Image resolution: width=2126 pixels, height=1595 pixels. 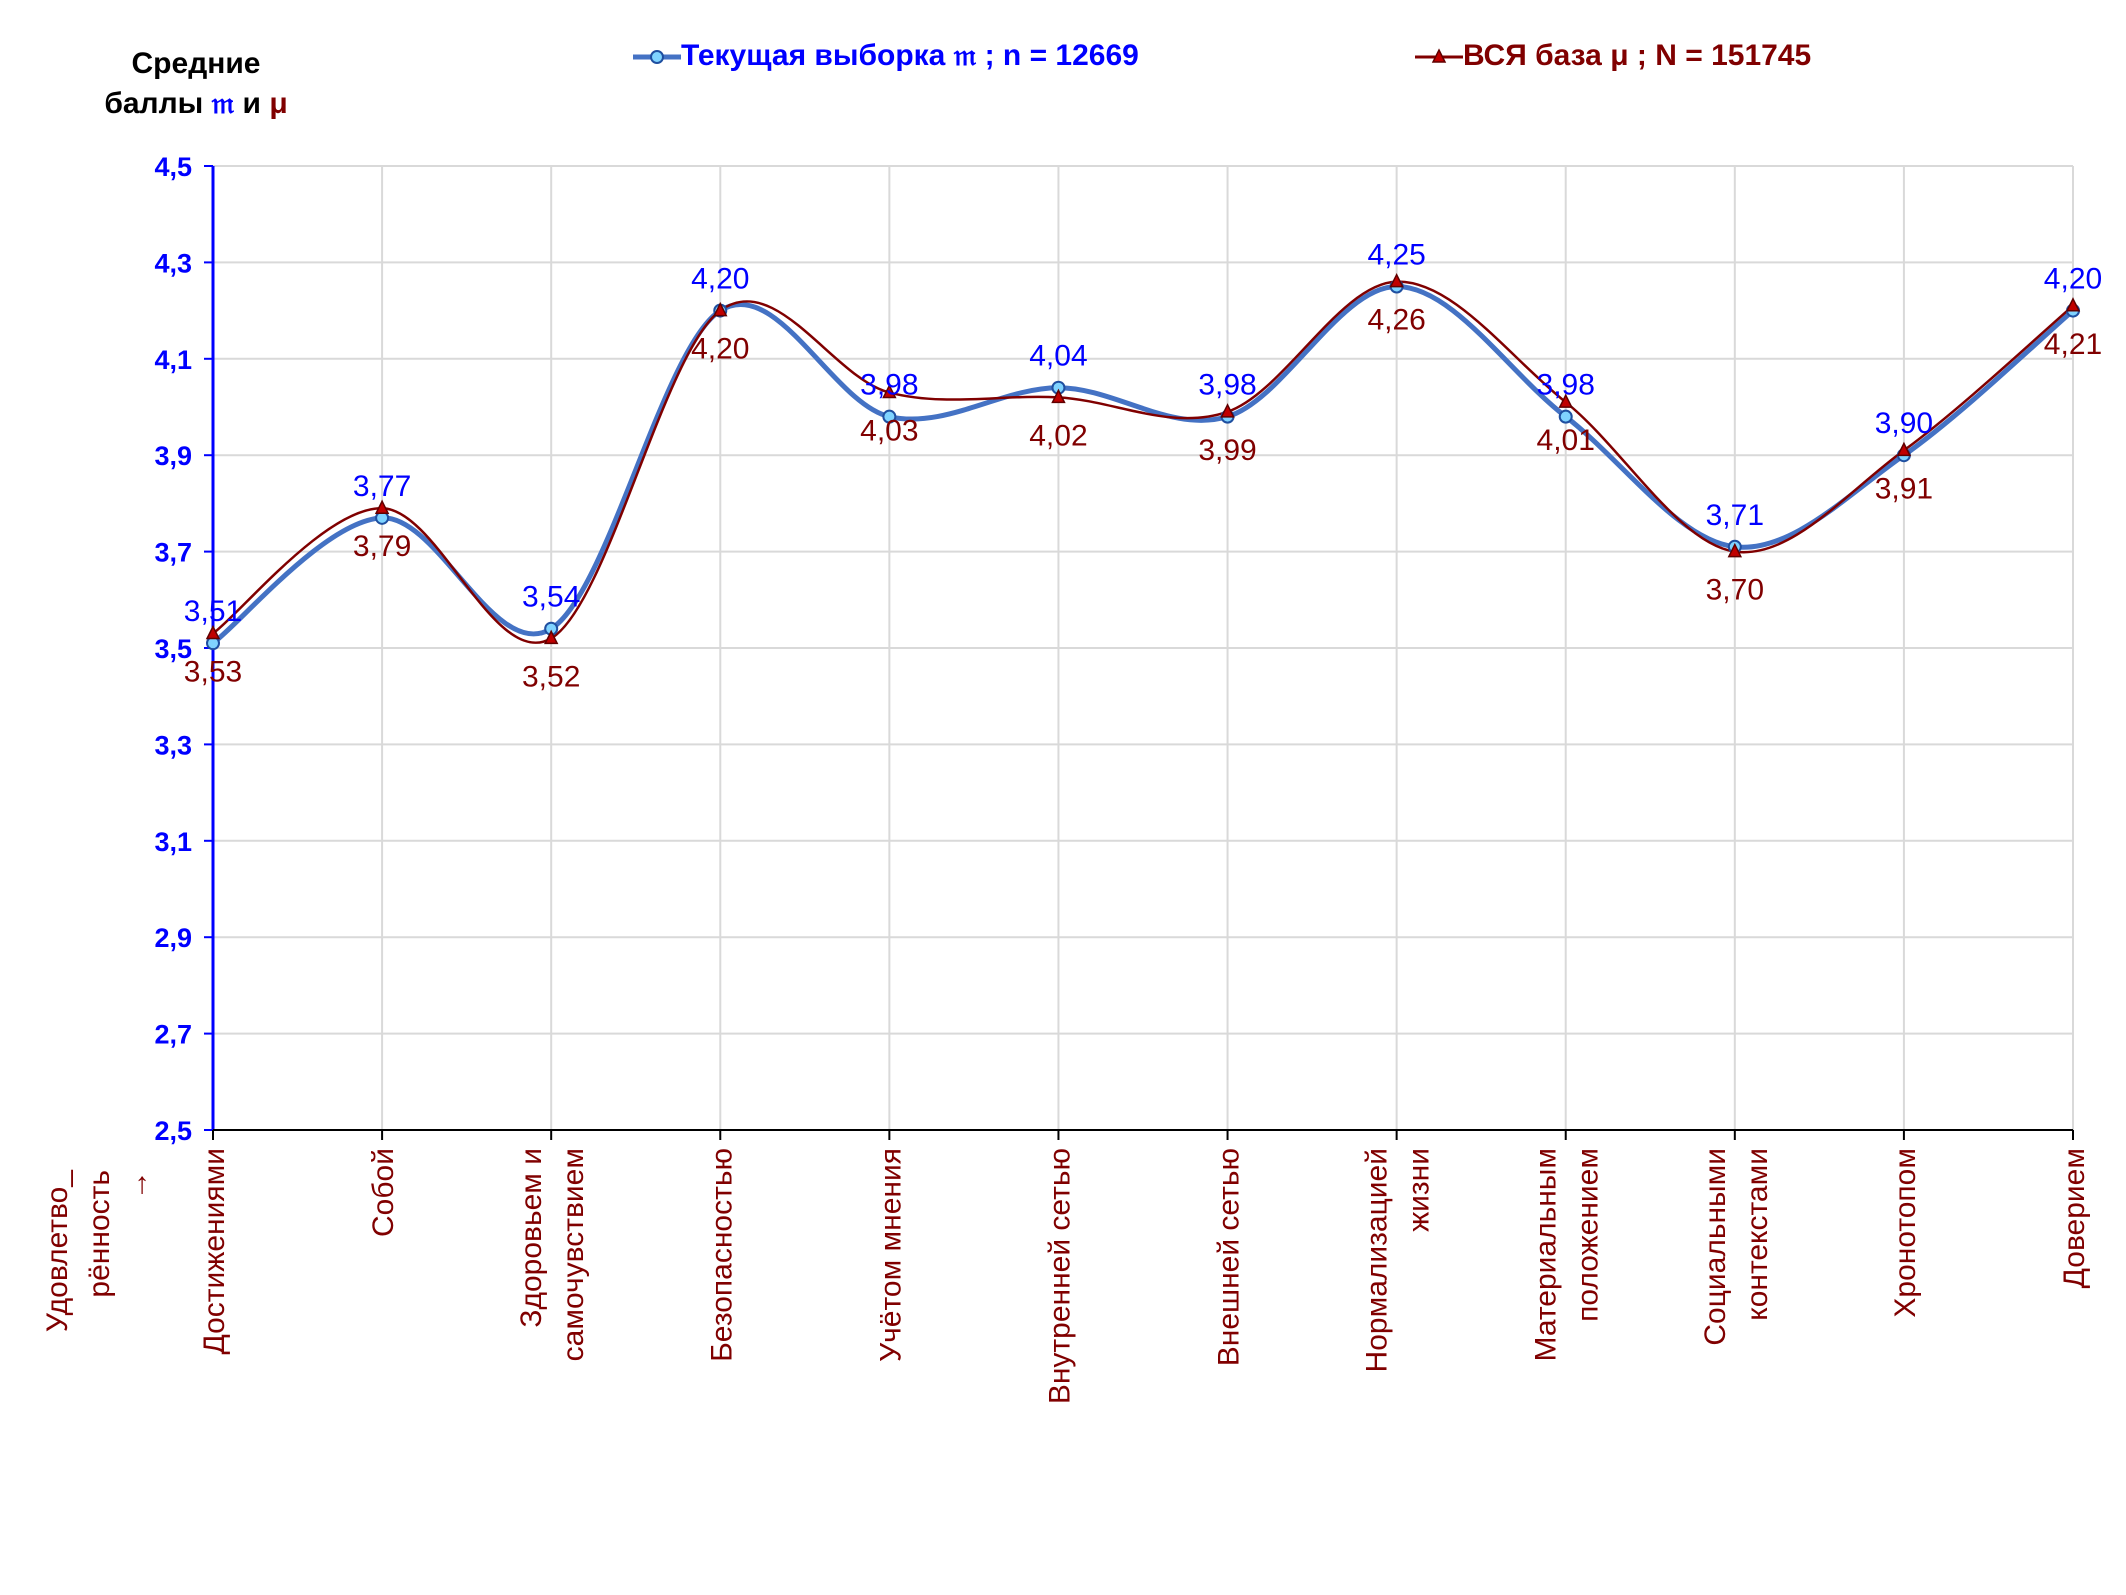 I want to click on y-axis-title-line1: Средние, so click(x=196, y=63).